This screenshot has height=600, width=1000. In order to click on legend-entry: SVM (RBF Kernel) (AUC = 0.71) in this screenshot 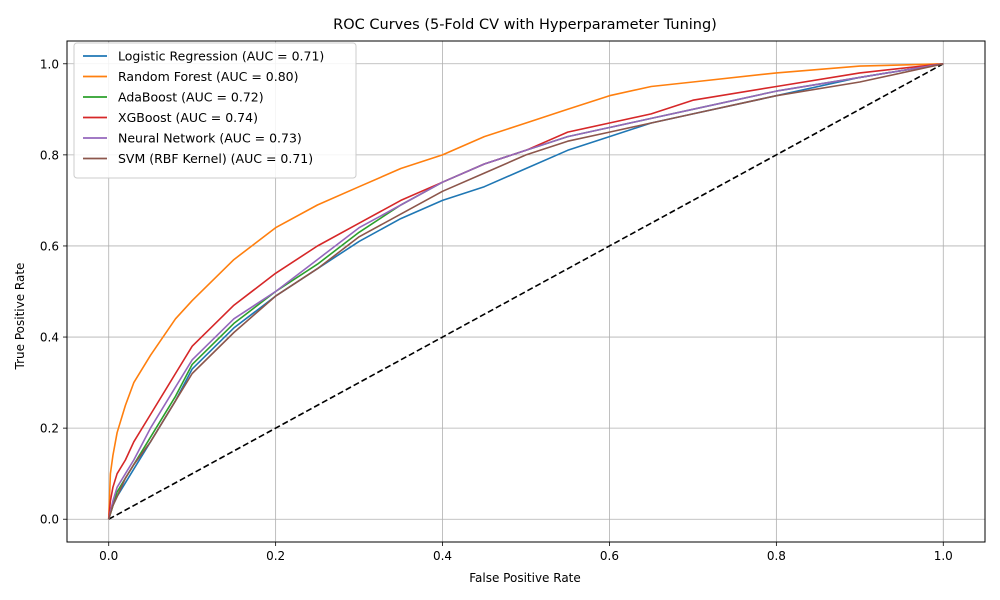, I will do `click(215, 158)`.